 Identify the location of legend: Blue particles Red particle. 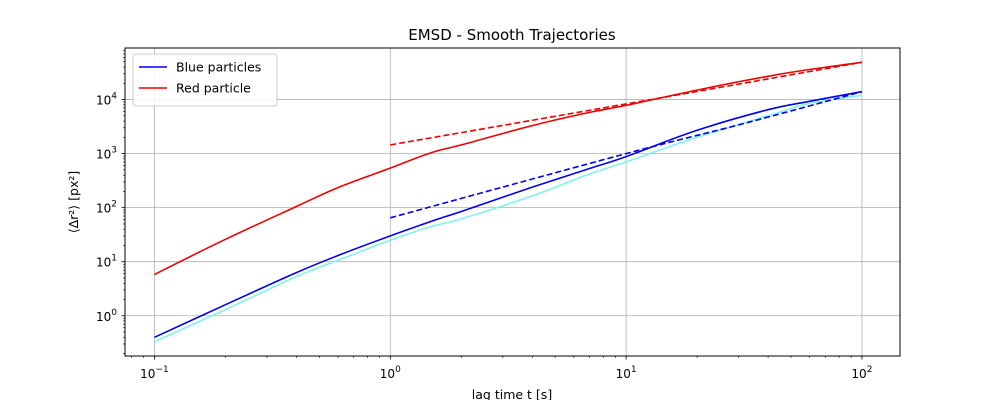
(205, 80).